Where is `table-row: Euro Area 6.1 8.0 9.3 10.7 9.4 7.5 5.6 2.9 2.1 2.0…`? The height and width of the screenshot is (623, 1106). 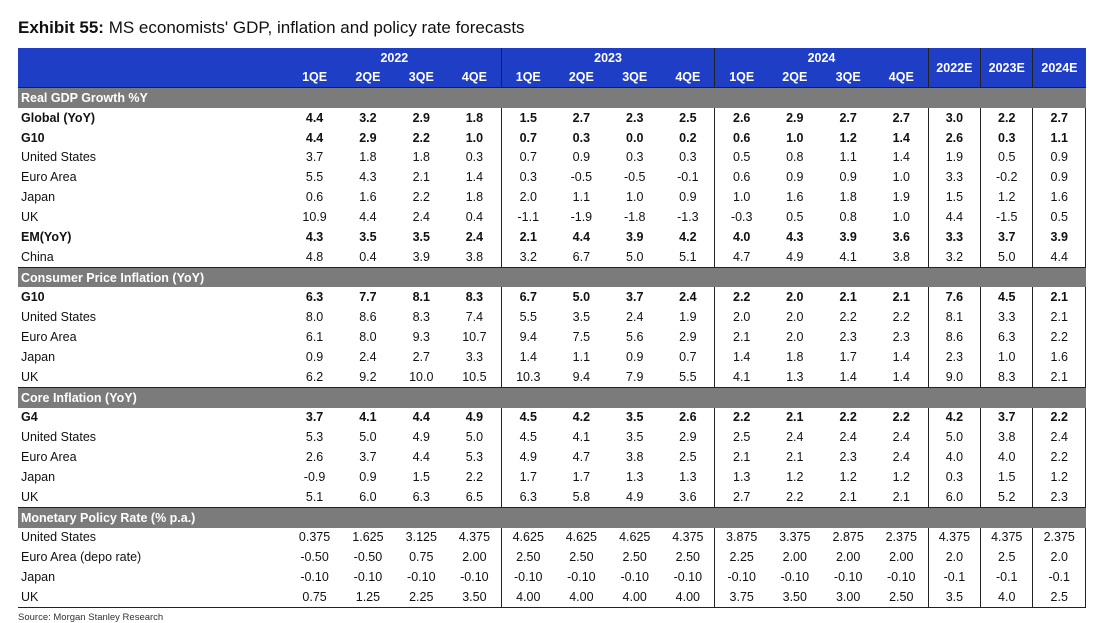 table-row: Euro Area 6.1 8.0 9.3 10.7 9.4 7.5 5.6 2.9 2.1 2.0… is located at coordinates (552, 337).